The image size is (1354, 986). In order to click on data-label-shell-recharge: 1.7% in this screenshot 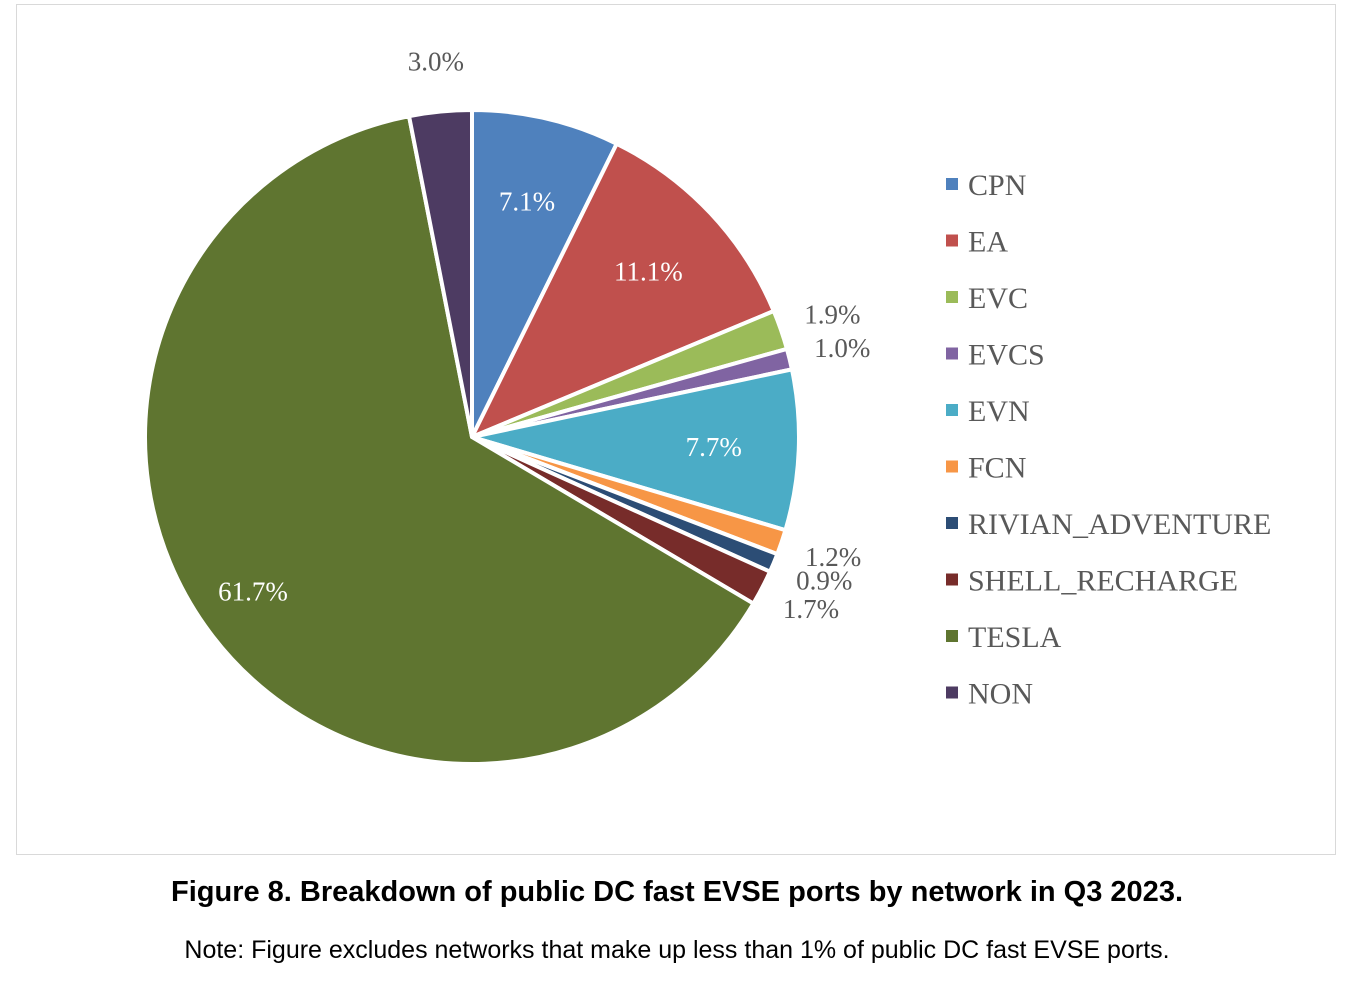, I will do `click(811, 609)`.